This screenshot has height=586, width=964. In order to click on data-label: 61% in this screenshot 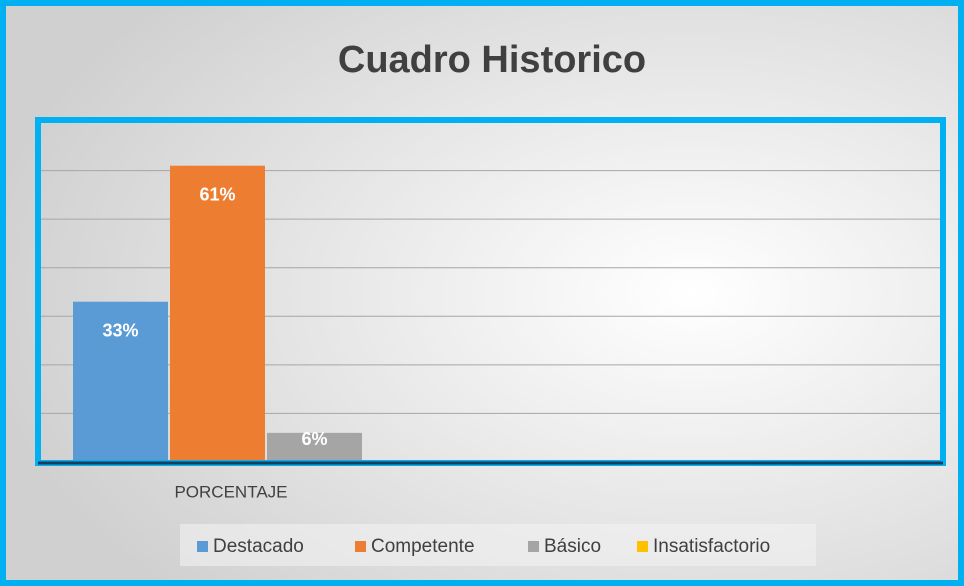, I will do `click(217, 194)`.